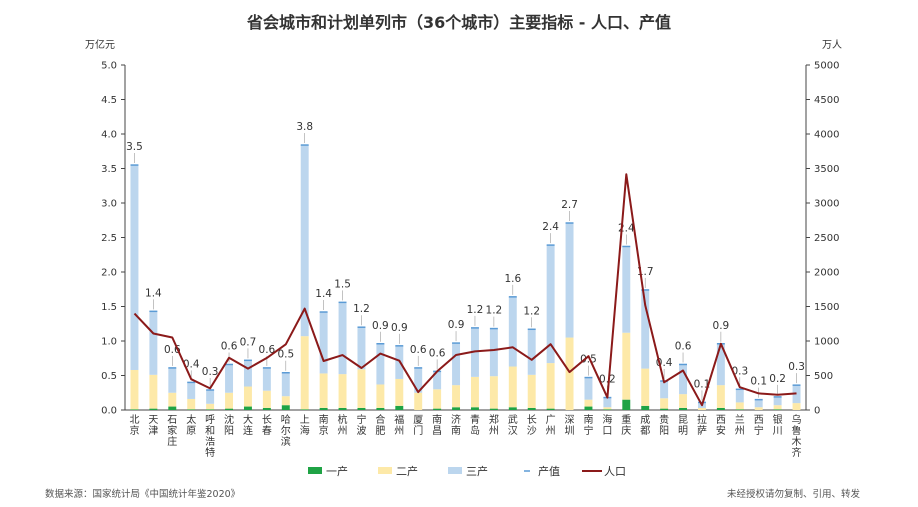  I want to click on category-label-text: 贵阳, so click(664, 425).